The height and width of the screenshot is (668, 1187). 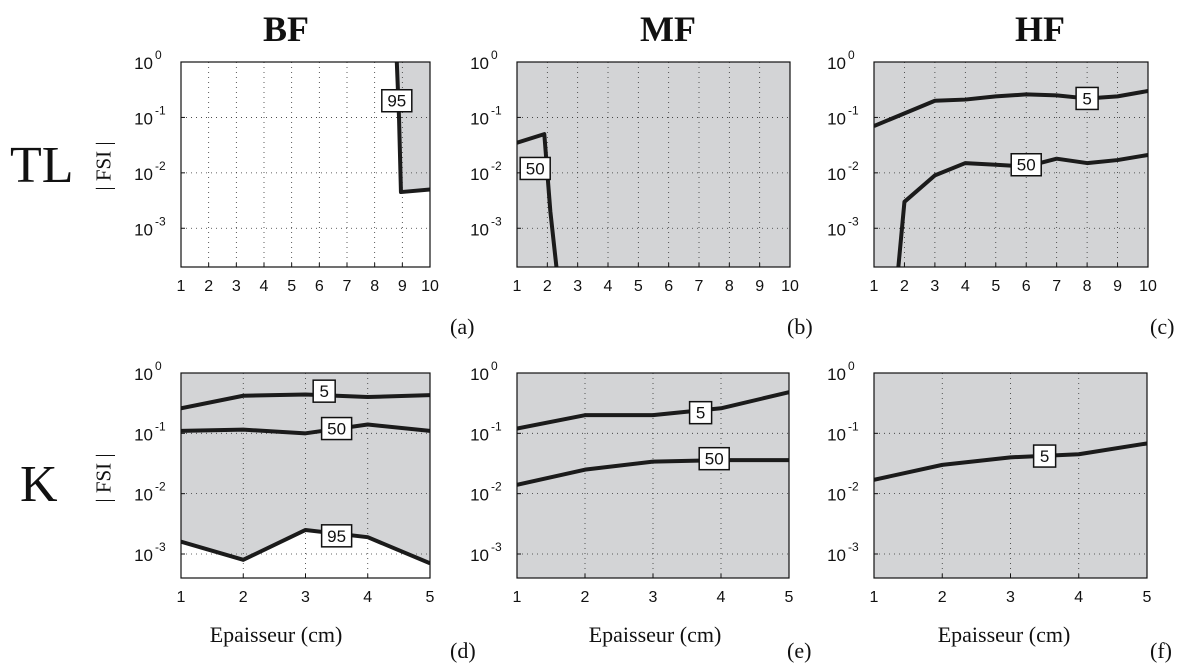 What do you see at coordinates (286, 29) in the screenshot?
I see `column-title-bf: BF` at bounding box center [286, 29].